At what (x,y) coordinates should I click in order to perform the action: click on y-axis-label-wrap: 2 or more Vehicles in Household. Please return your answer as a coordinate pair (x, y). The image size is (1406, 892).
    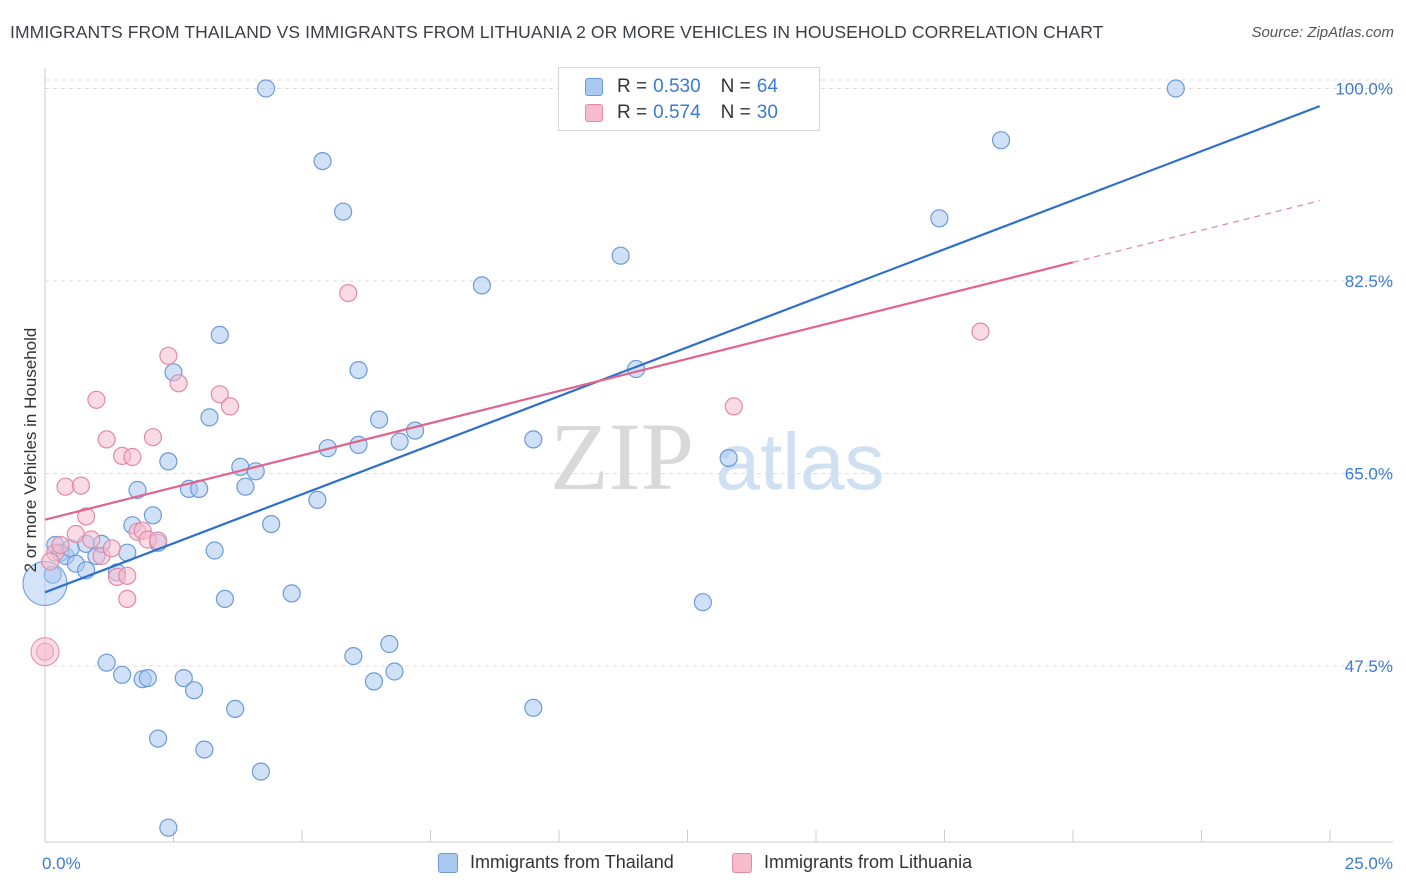
    Looking at the image, I should click on (31, 450).